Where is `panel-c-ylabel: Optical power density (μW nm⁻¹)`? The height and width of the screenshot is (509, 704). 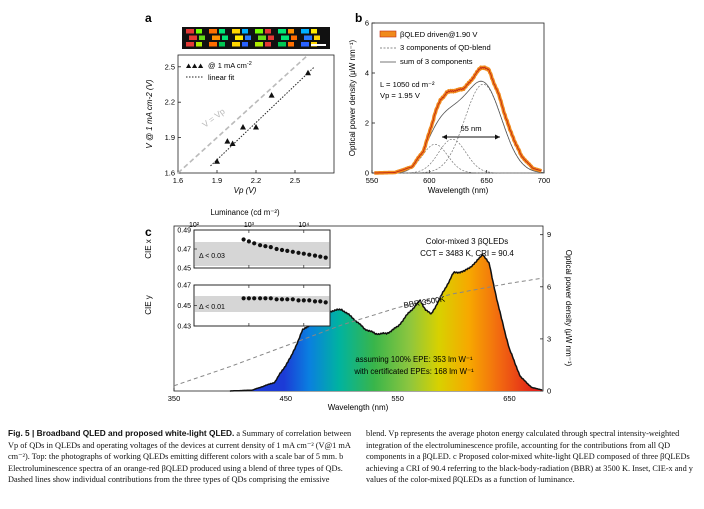
panel-c-ylabel: Optical power density (μW nm⁻¹) is located at coordinates (568, 308).